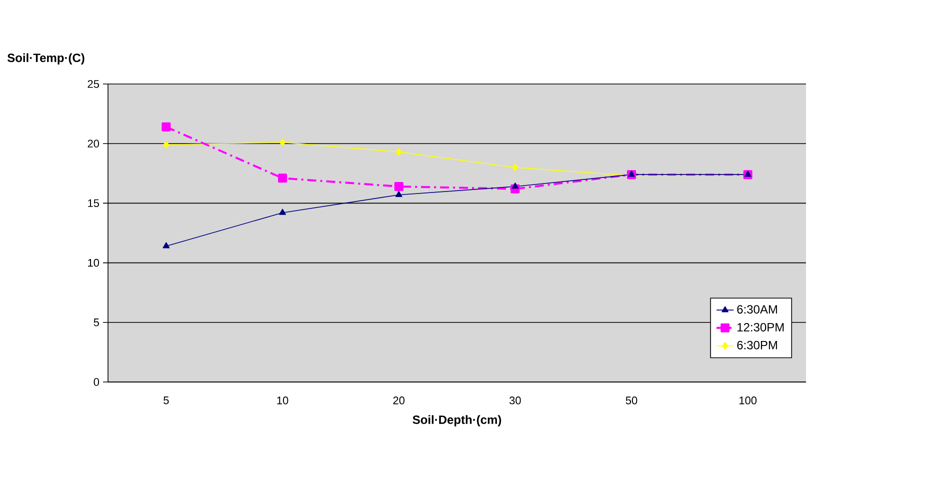 This screenshot has height=484, width=926. What do you see at coordinates (94, 144) in the screenshot?
I see `y-tick-label: 20` at bounding box center [94, 144].